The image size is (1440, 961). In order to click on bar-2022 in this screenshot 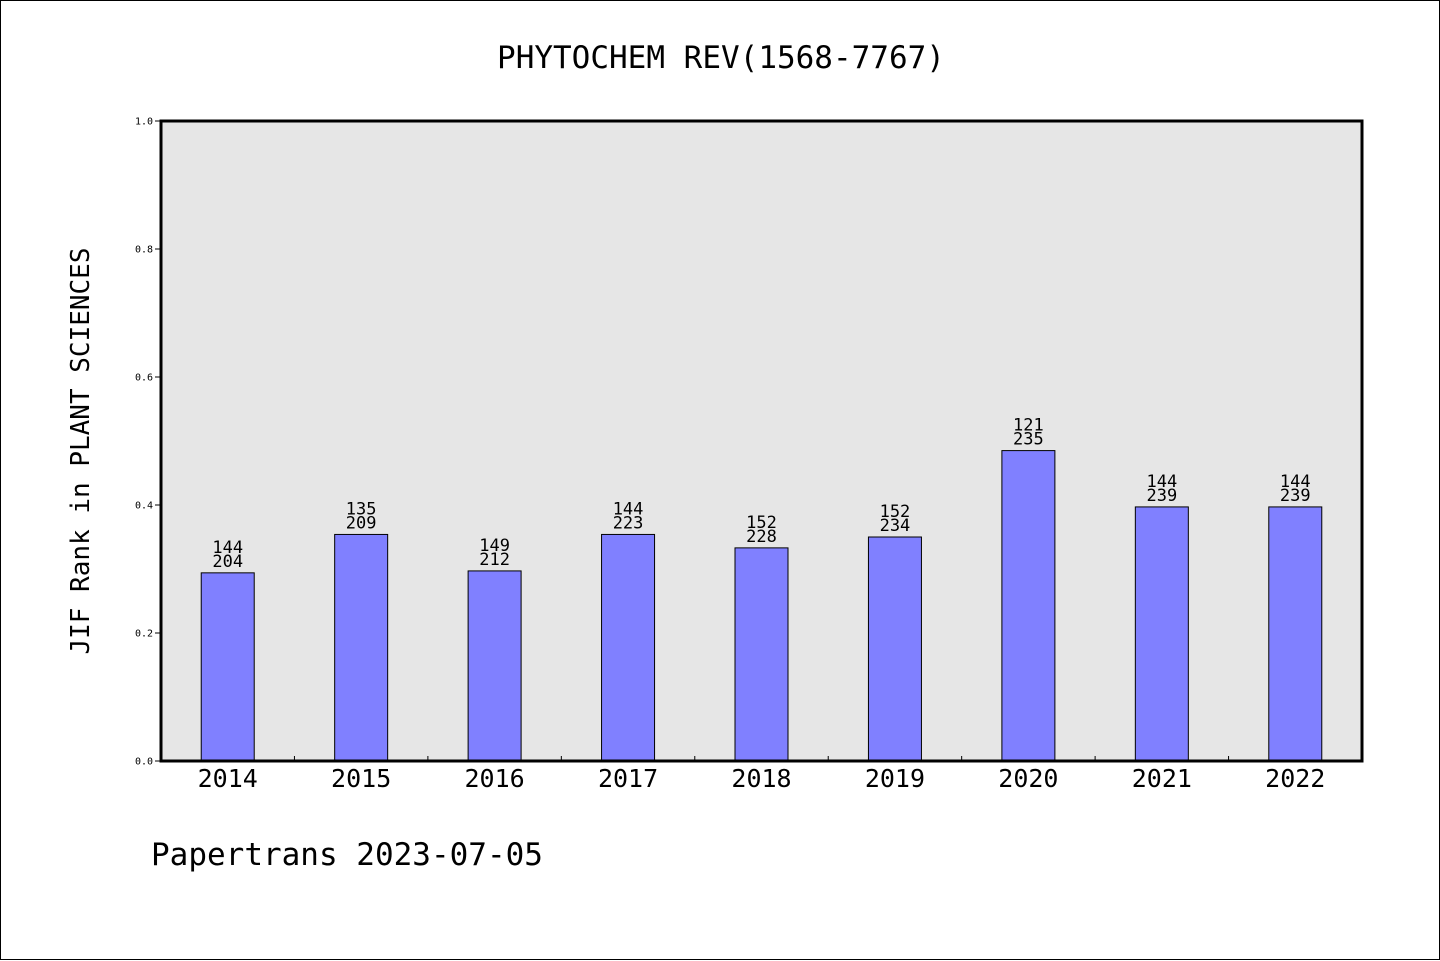, I will do `click(1295, 634)`.